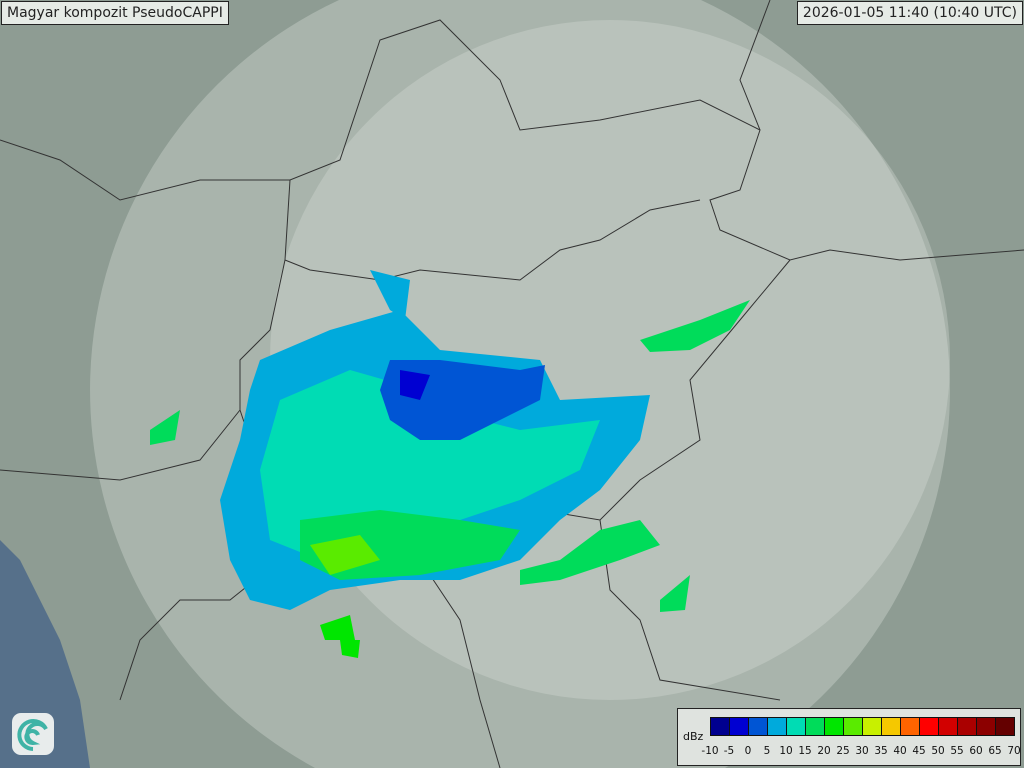 This screenshot has height=768, width=1024. Describe the element at coordinates (767, 751) in the screenshot. I see `legend-tick-label: 5` at that location.